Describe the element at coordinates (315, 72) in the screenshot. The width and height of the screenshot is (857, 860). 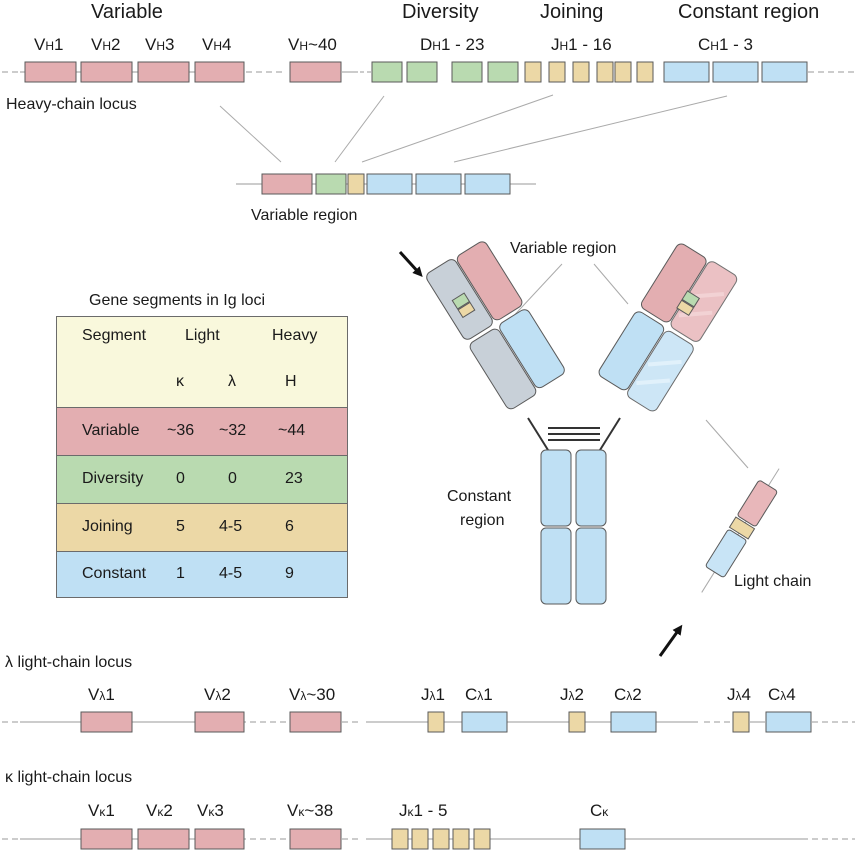
I see `vh40-segment` at that location.